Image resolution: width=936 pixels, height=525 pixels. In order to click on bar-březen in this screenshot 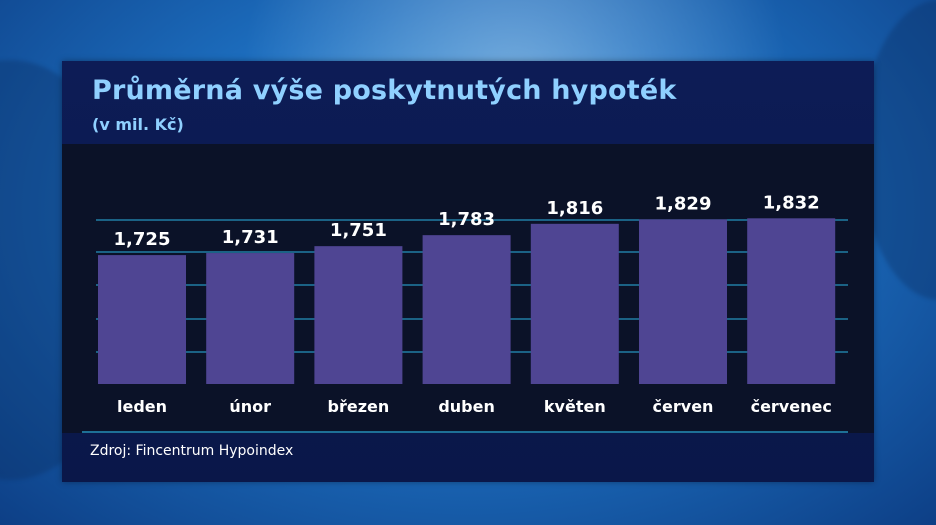, I will do `click(358, 315)`.